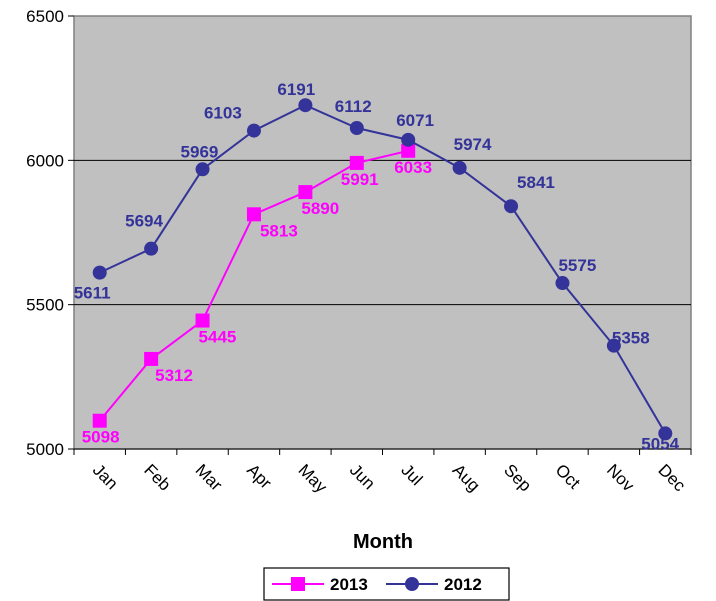 Image resolution: width=716 pixels, height=601 pixels. What do you see at coordinates (45, 449) in the screenshot?
I see `y-tick-label: 5000` at bounding box center [45, 449].